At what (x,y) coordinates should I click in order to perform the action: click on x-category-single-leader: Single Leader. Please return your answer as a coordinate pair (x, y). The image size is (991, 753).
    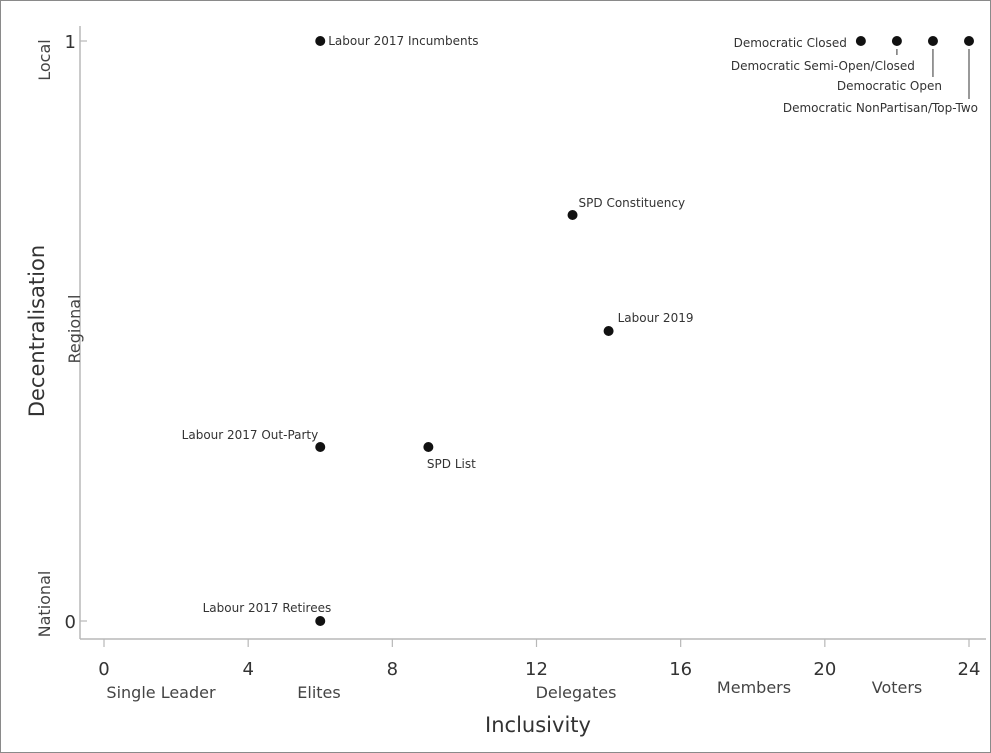
    Looking at the image, I should click on (161, 692).